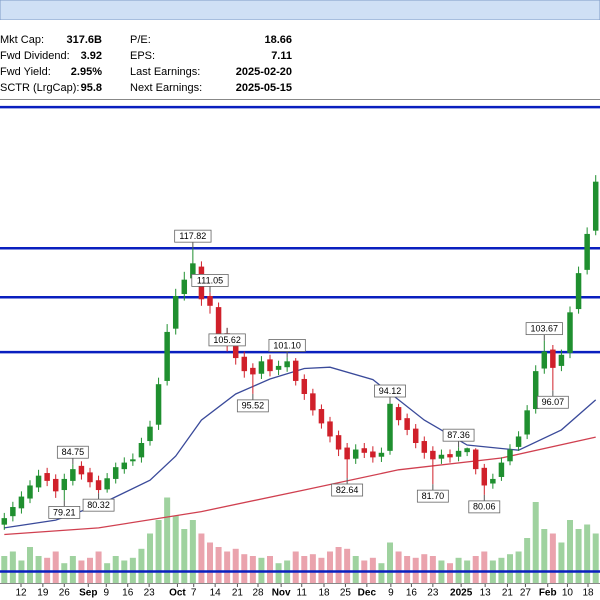 The width and height of the screenshot is (600, 600). What do you see at coordinates (98, 505) in the screenshot?
I see `annotation-label: 80.32` at bounding box center [98, 505].